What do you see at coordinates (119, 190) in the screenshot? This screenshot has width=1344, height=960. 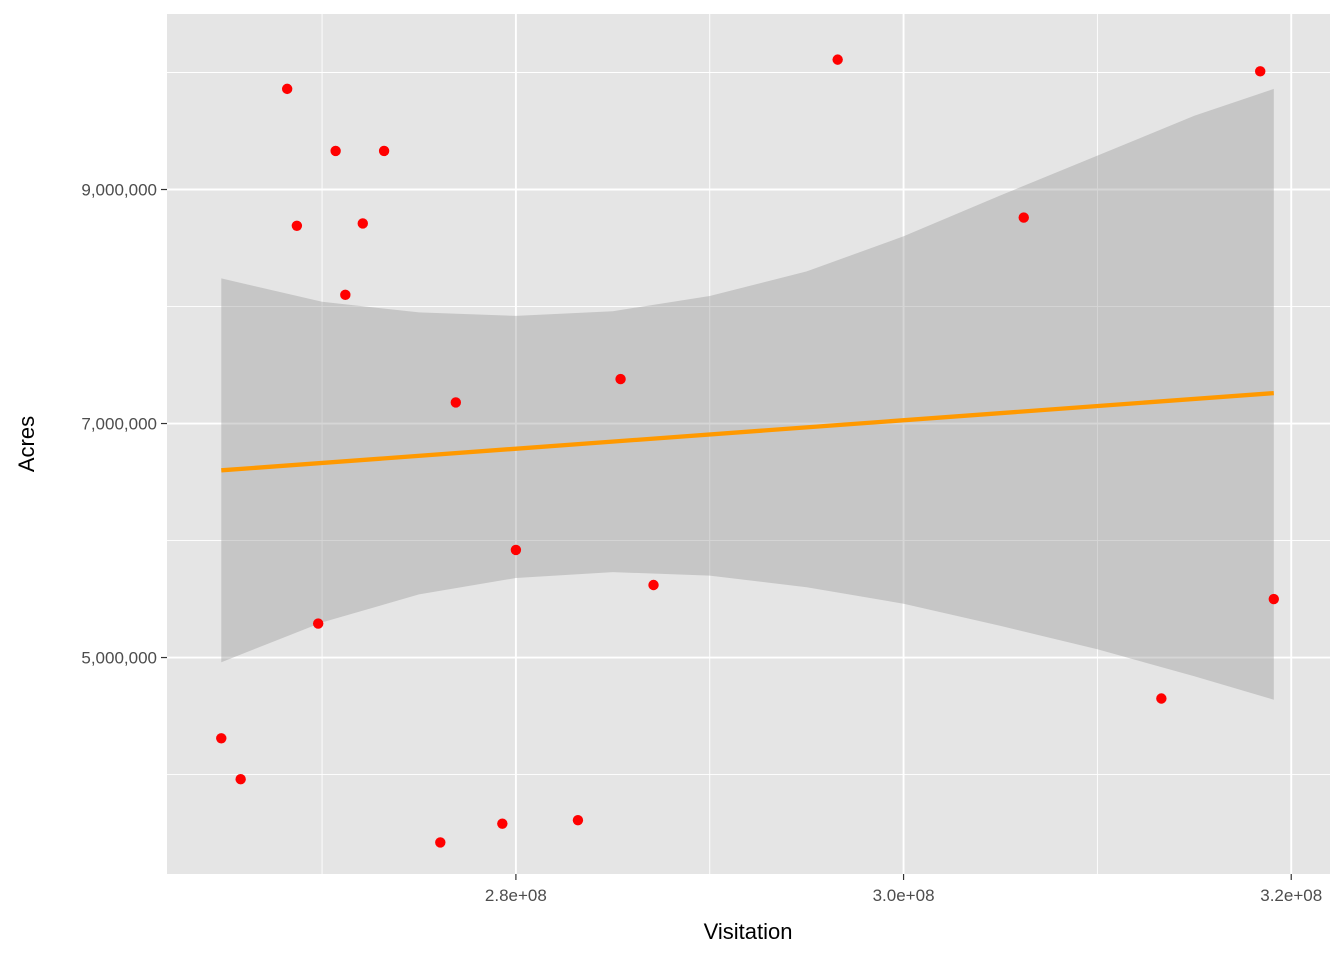 I see `y-tick-label: 9,000,000` at bounding box center [119, 190].